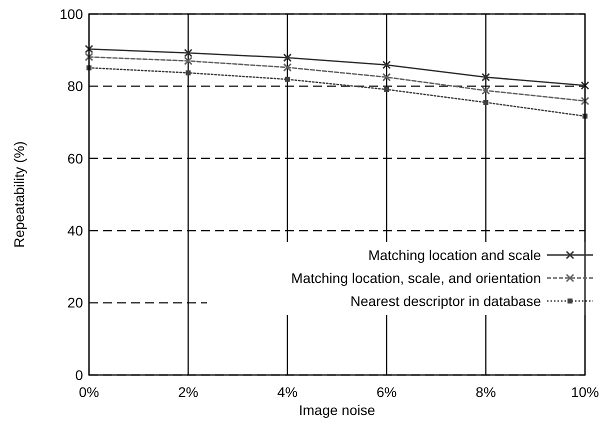 This screenshot has width=604, height=425. Describe the element at coordinates (89, 392) in the screenshot. I see `x-tick-label: 0%` at that location.